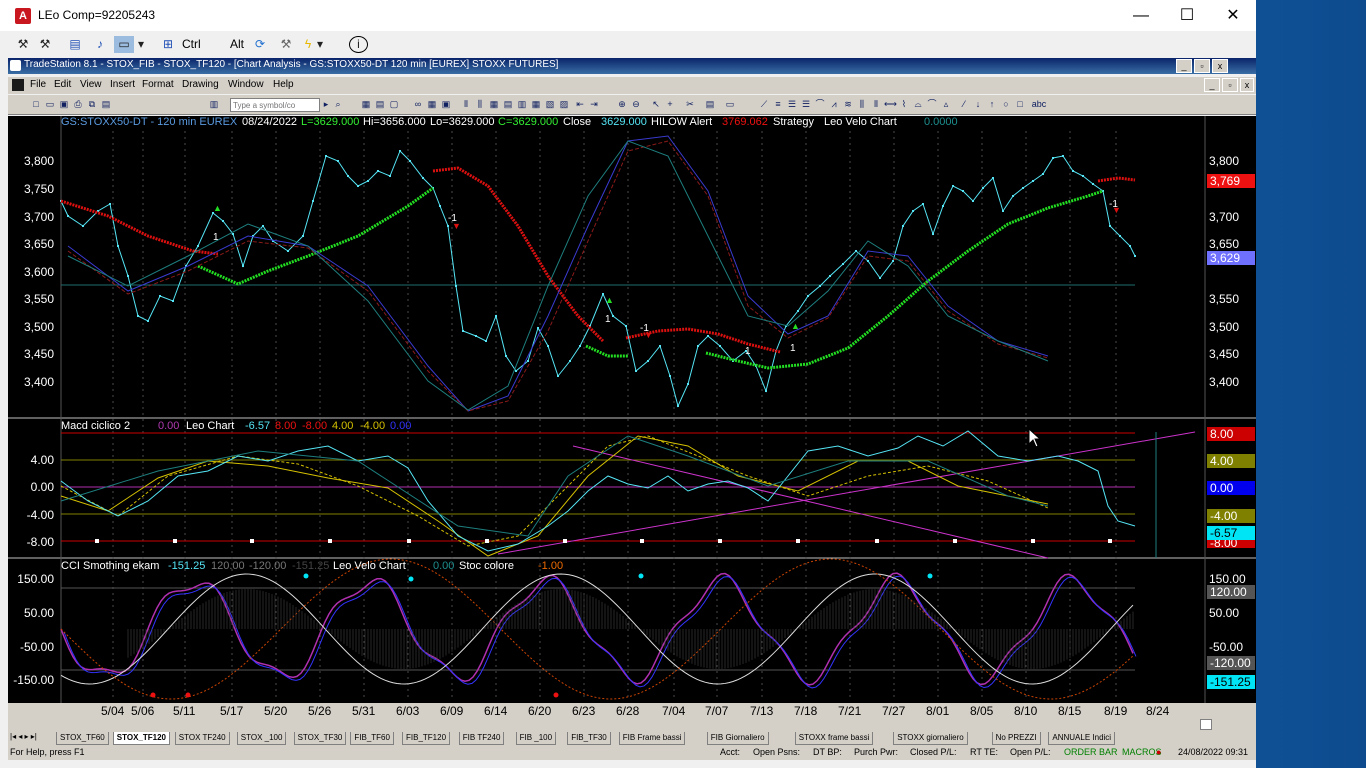 This screenshot has width=1366, height=768. What do you see at coordinates (1230, 85) in the screenshot?
I see `child-restore-button: ▫` at bounding box center [1230, 85].